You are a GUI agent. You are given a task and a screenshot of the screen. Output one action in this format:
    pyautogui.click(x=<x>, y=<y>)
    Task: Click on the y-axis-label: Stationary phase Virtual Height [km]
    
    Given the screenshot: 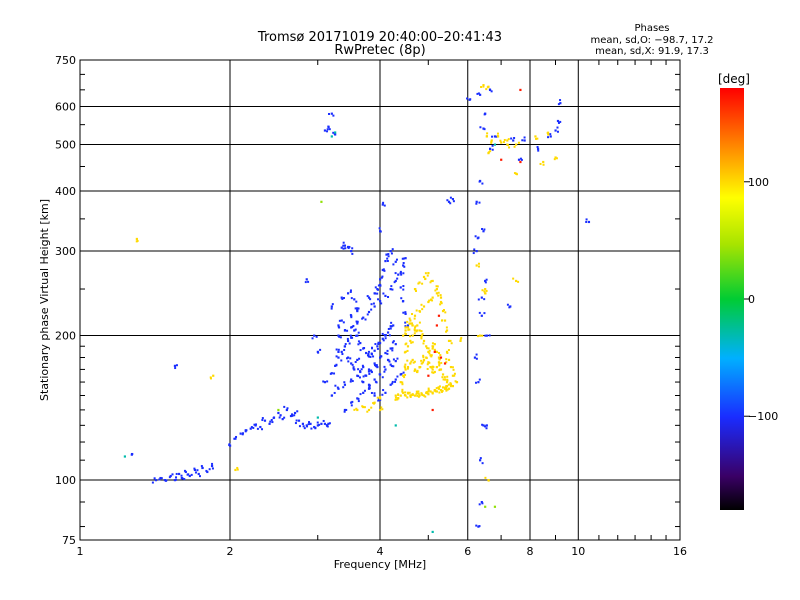 What is the action you would take?
    pyautogui.click(x=44, y=300)
    